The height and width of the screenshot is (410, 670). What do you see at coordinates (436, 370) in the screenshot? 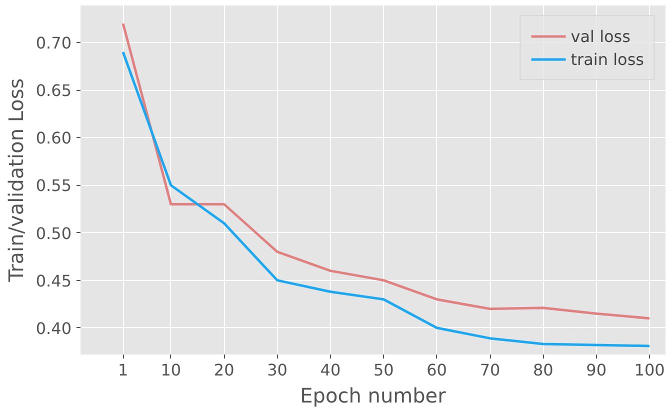
I see `x-tick-label: 60` at bounding box center [436, 370].